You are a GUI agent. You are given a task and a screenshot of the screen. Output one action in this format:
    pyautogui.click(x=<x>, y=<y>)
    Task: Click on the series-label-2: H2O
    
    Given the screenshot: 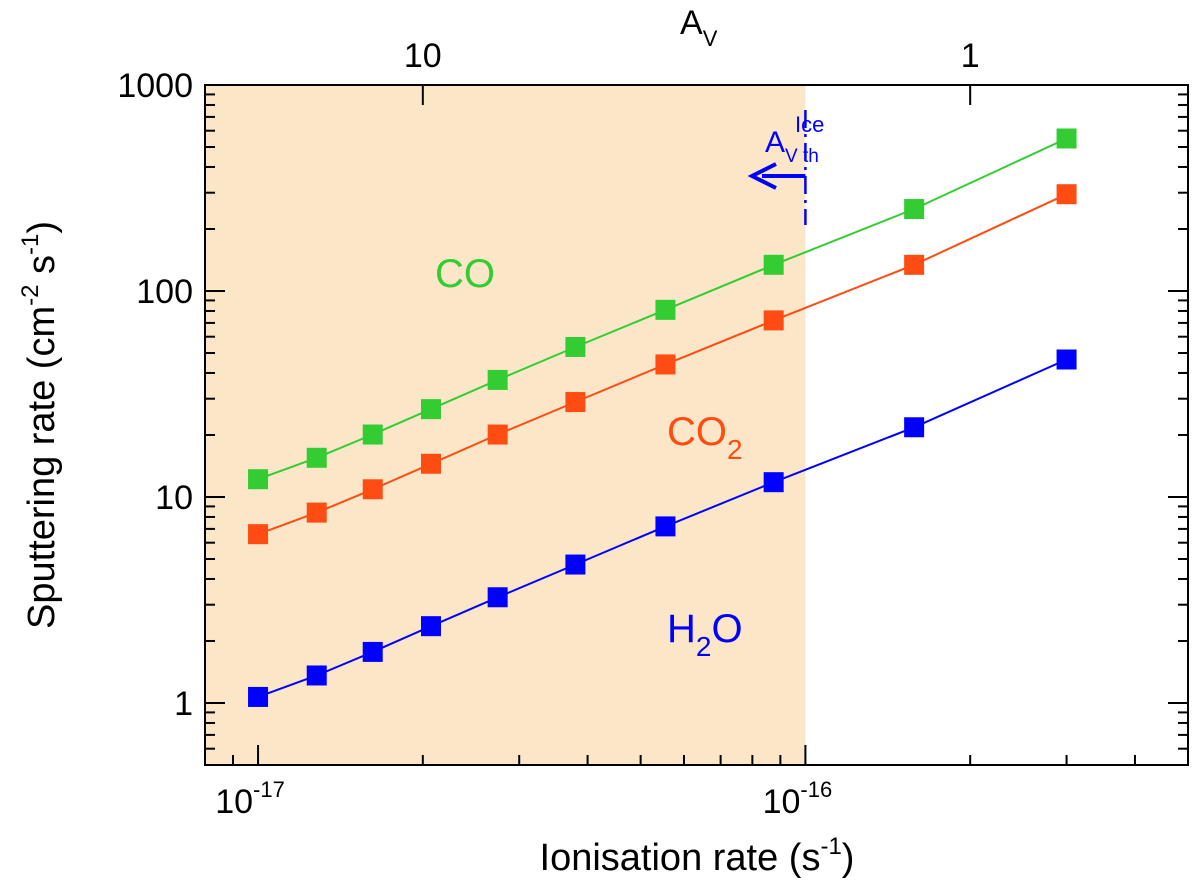 What is the action you would take?
    pyautogui.click(x=705, y=634)
    